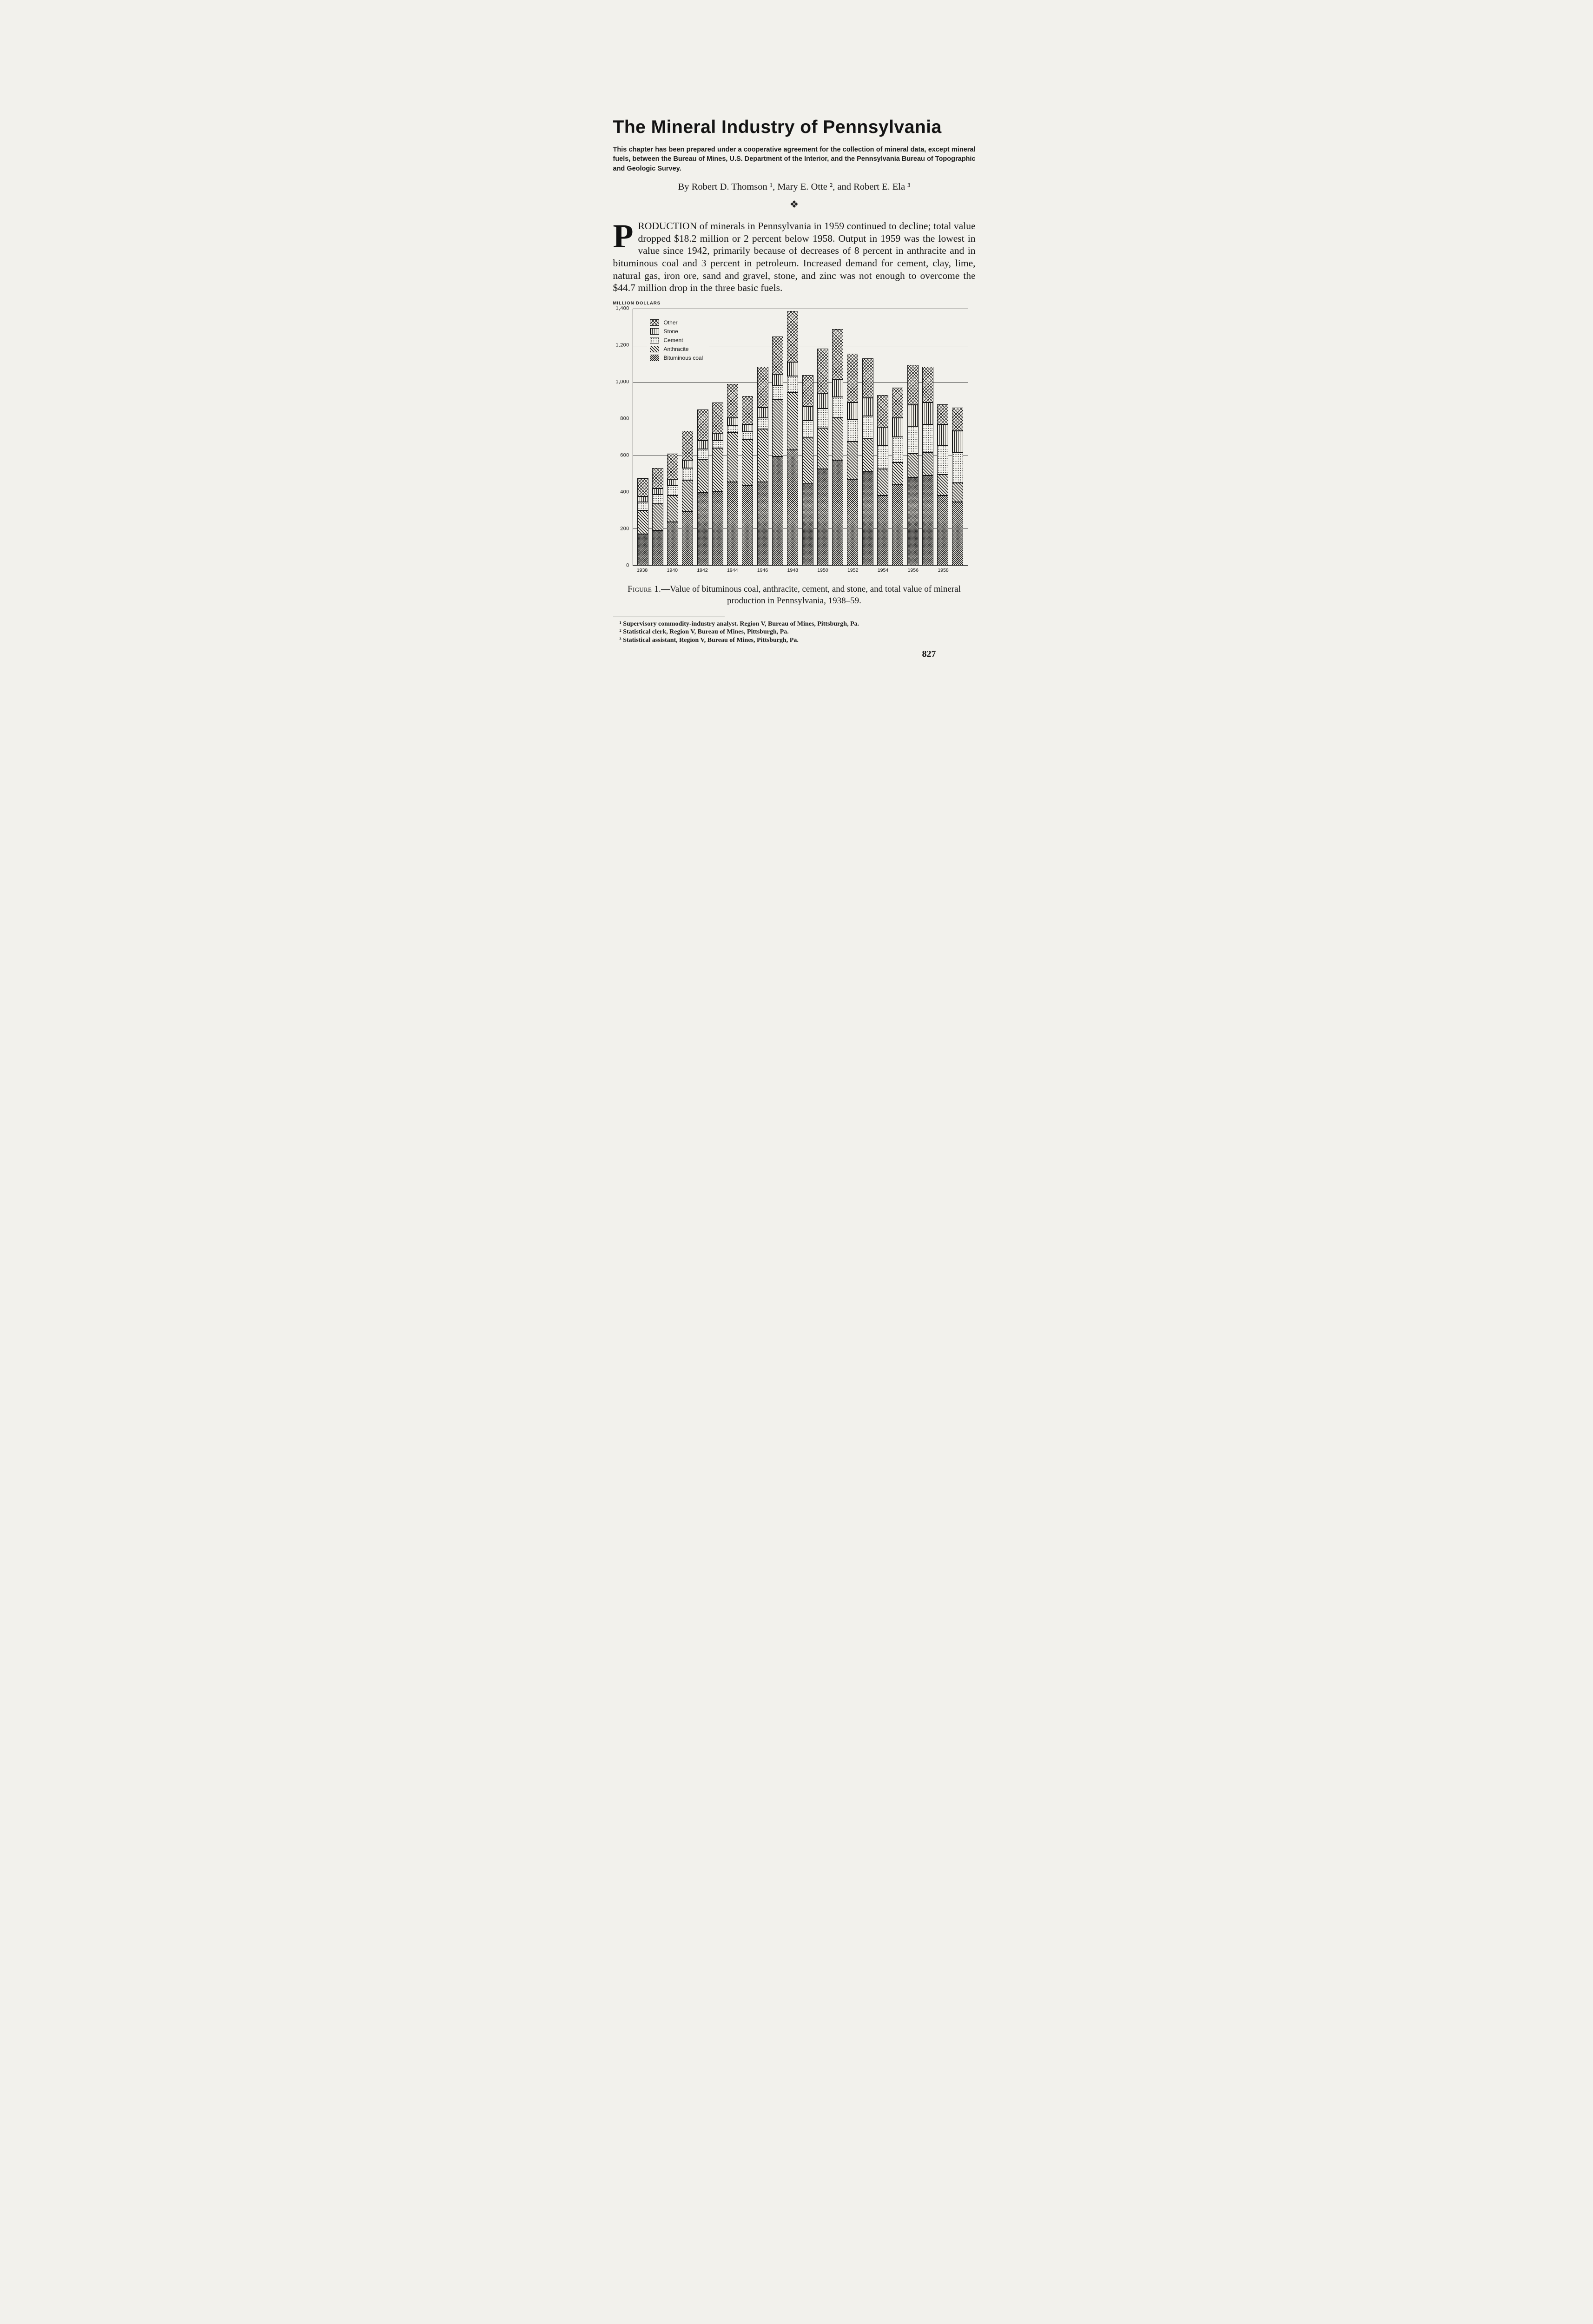  What do you see at coordinates (882, 480) in the screenshot?
I see `bar-1954` at bounding box center [882, 480].